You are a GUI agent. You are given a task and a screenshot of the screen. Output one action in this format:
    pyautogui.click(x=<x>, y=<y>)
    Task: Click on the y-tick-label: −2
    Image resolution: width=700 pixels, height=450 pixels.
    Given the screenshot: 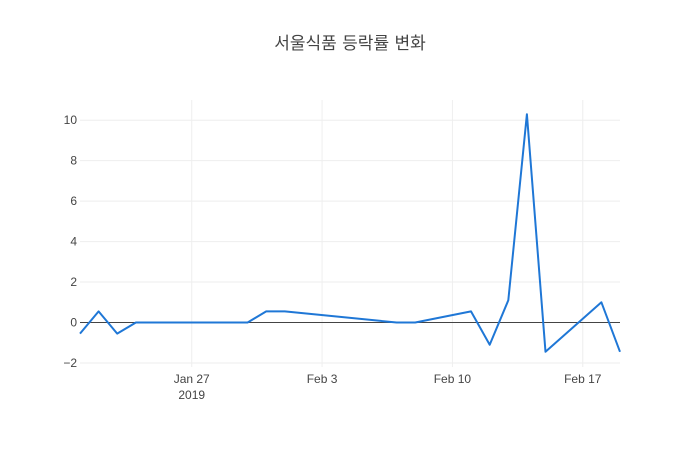 What is the action you would take?
    pyautogui.click(x=70, y=363)
    